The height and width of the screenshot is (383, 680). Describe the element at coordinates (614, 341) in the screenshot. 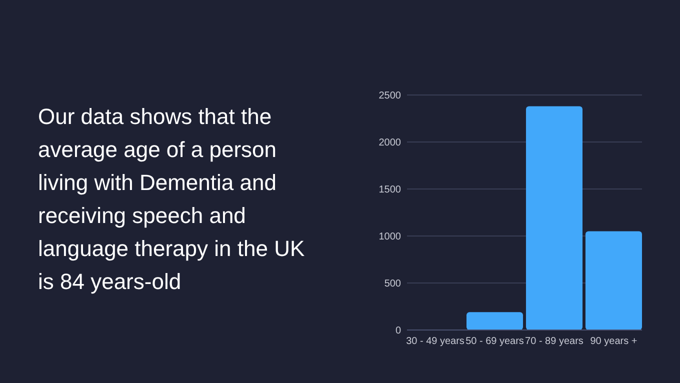

I see `x-tick-label: 90 years +` at that location.